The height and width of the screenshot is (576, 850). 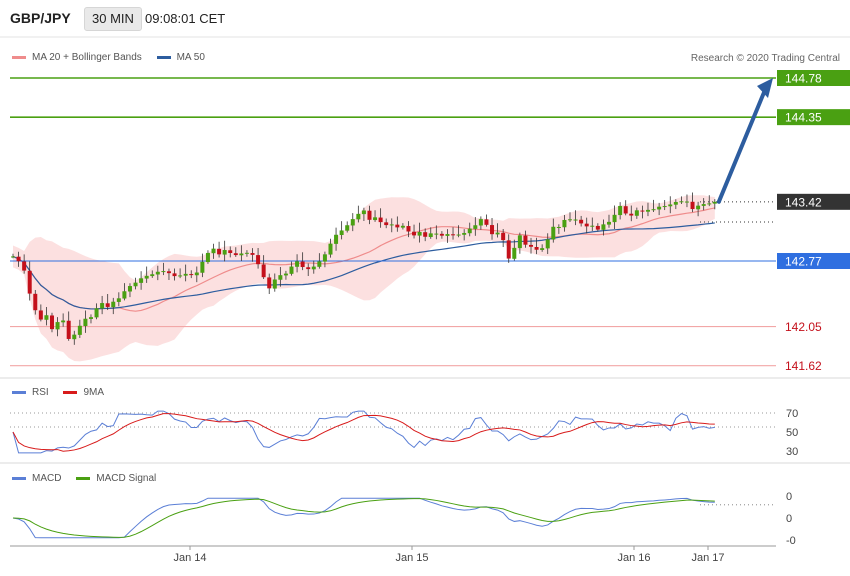 What do you see at coordinates (803, 118) in the screenshot?
I see `price-label-144.35: 144.35` at bounding box center [803, 118].